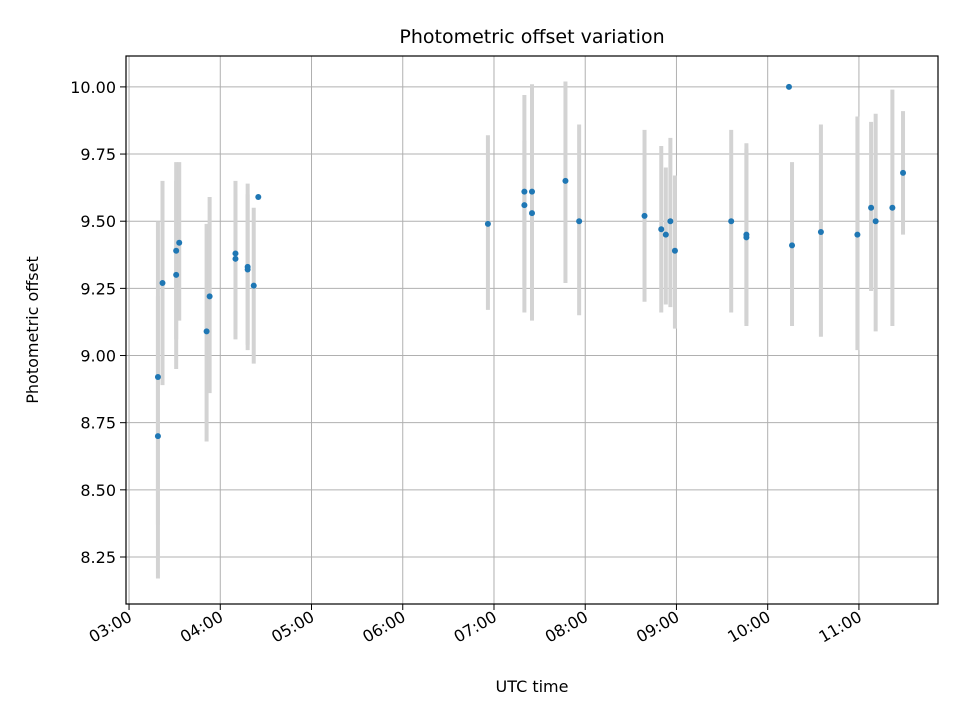 The image size is (960, 720). Describe the element at coordinates (32, 330) in the screenshot. I see `y-axis-label: Photometric offset` at that location.